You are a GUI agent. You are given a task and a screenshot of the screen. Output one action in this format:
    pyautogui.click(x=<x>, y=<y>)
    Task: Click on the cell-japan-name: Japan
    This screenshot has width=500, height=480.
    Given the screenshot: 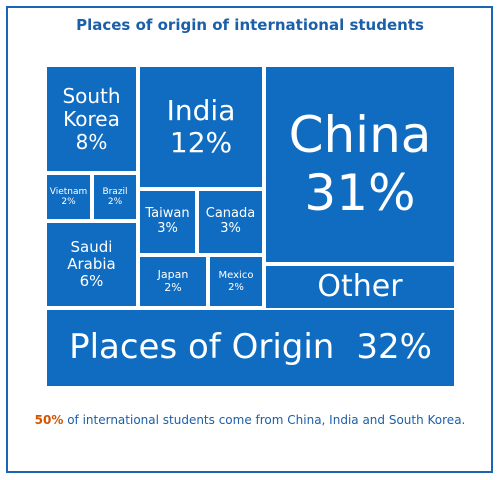 What is the action you would take?
    pyautogui.click(x=173, y=274)
    